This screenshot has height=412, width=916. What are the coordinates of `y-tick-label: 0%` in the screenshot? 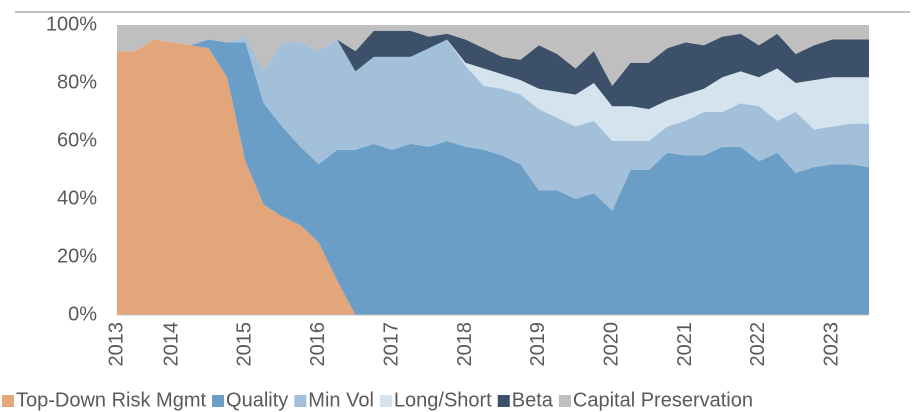 It's located at (82, 314).